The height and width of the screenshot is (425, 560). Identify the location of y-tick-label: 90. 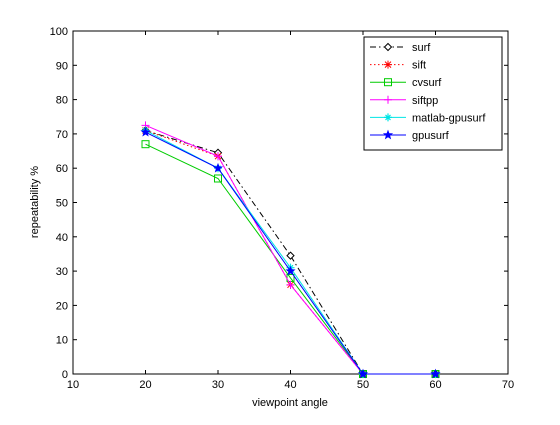
(62, 66).